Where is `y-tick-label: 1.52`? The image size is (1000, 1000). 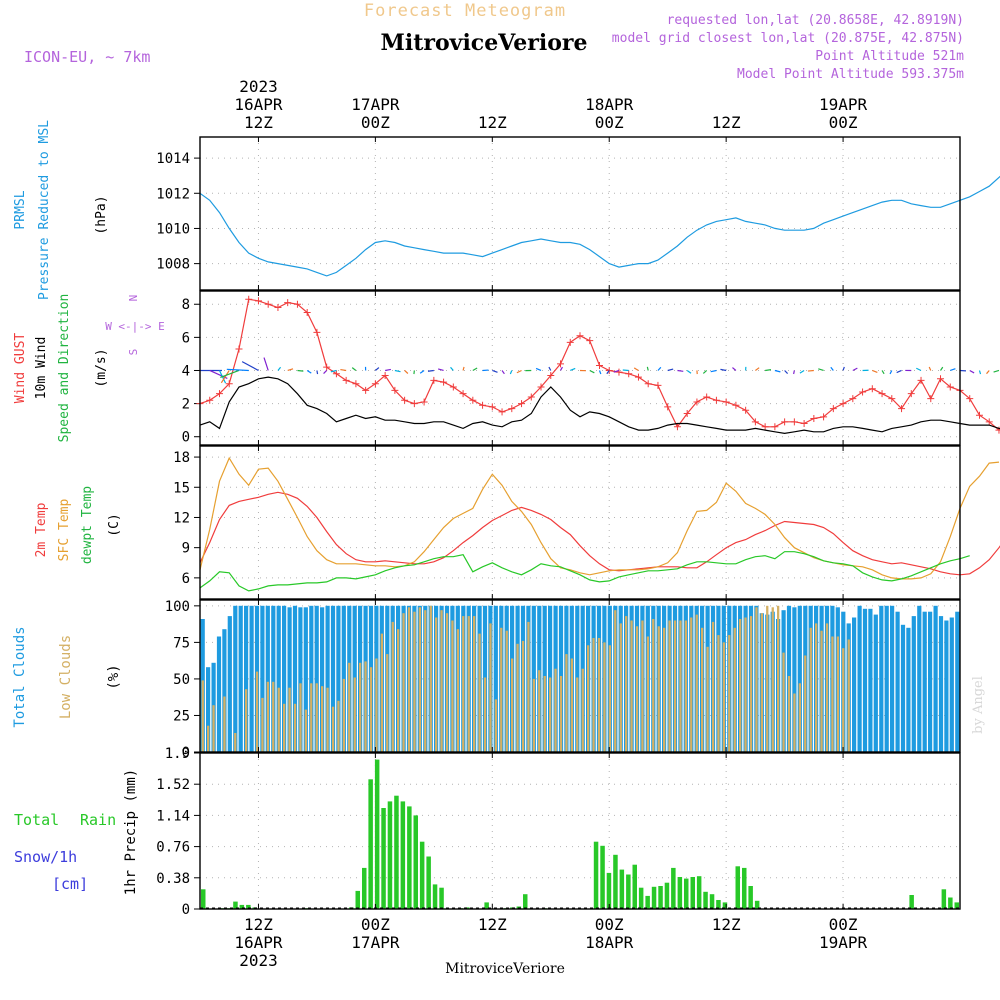
y-tick-label: 1.52 is located at coordinates (173, 785).